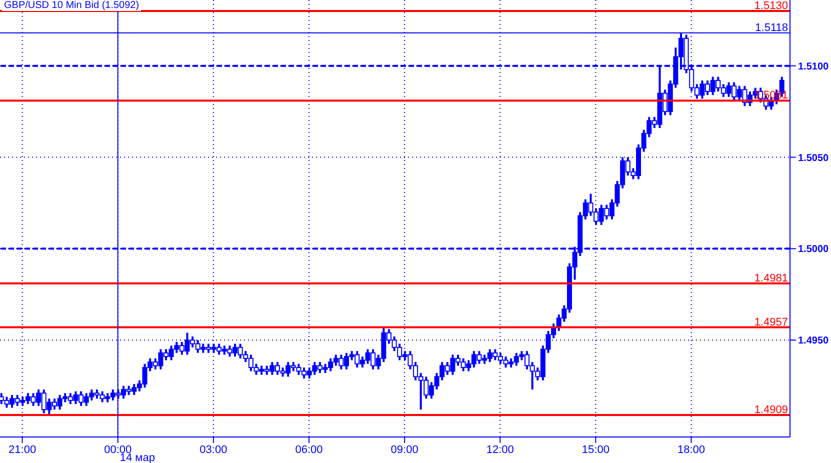 The width and height of the screenshot is (831, 463). What do you see at coordinates (596, 450) in the screenshot?
I see `x-tick-label: 15:00` at bounding box center [596, 450].